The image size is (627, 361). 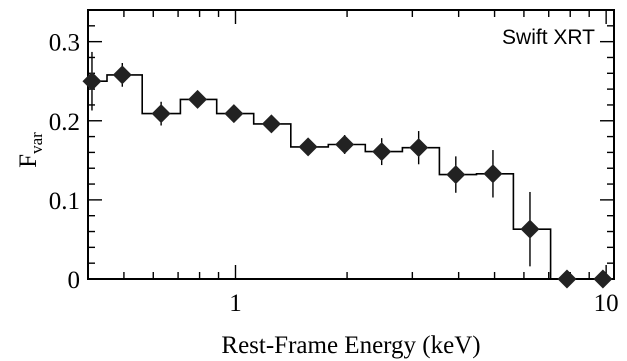 I want to click on x-tick-label: 1, so click(x=235, y=303).